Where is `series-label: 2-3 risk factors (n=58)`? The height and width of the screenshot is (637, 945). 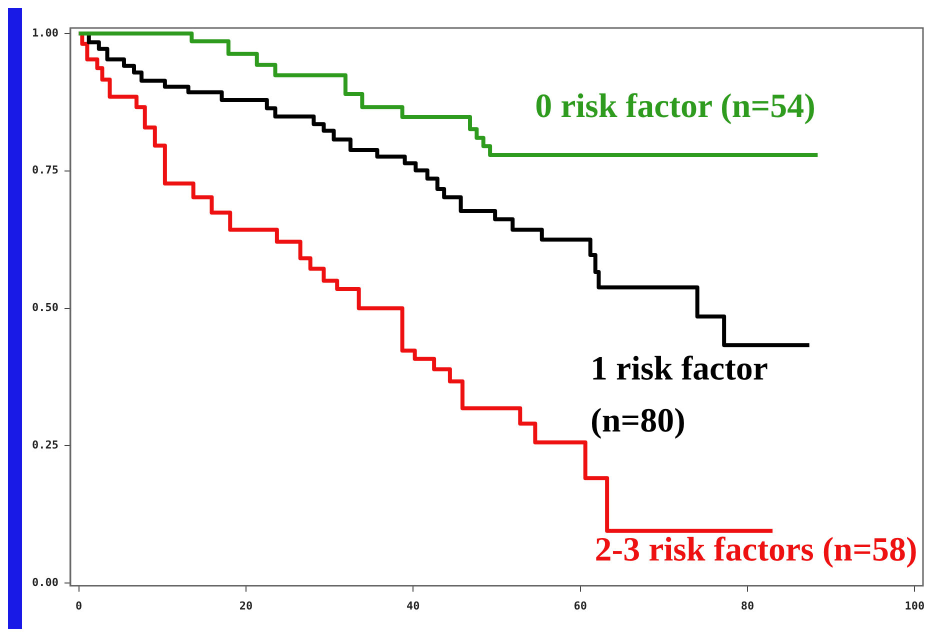 series-label: 2-3 risk factors (n=58) is located at coordinates (756, 550).